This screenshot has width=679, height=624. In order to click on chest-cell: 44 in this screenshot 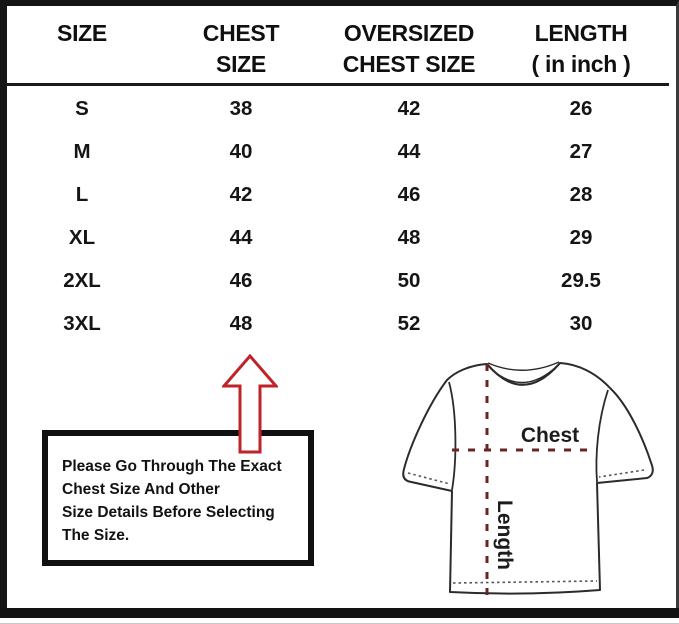, I will do `click(241, 237)`.